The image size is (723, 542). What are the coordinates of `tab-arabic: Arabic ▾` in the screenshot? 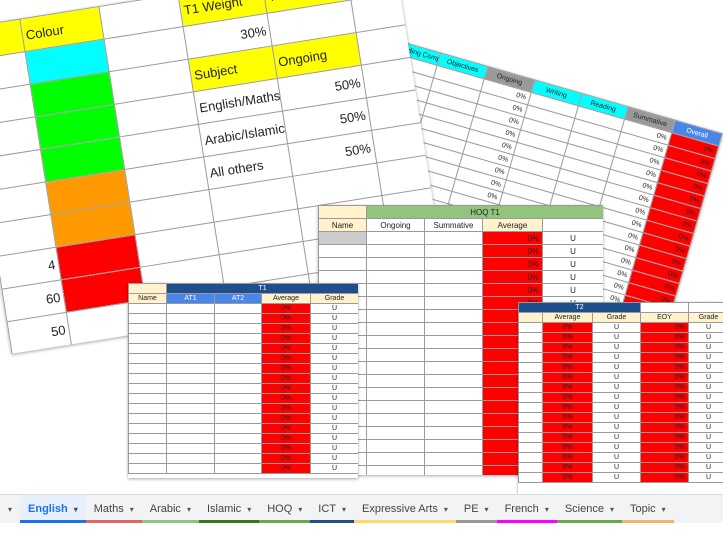 It's located at (170, 509).